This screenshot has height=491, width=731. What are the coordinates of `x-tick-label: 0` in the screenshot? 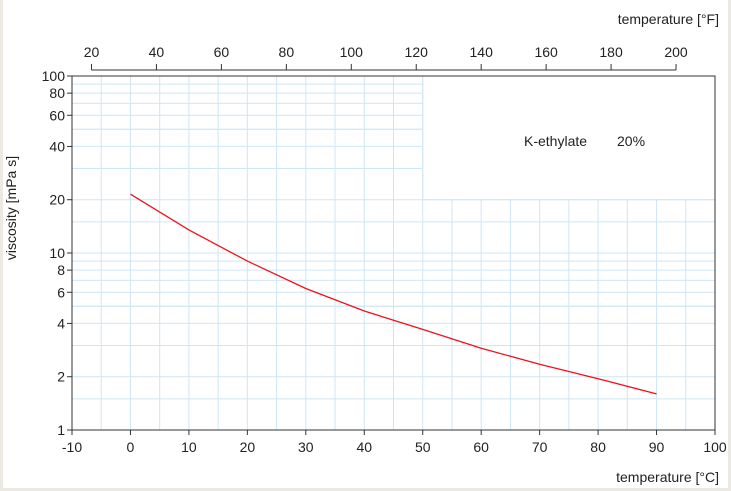 It's located at (131, 447).